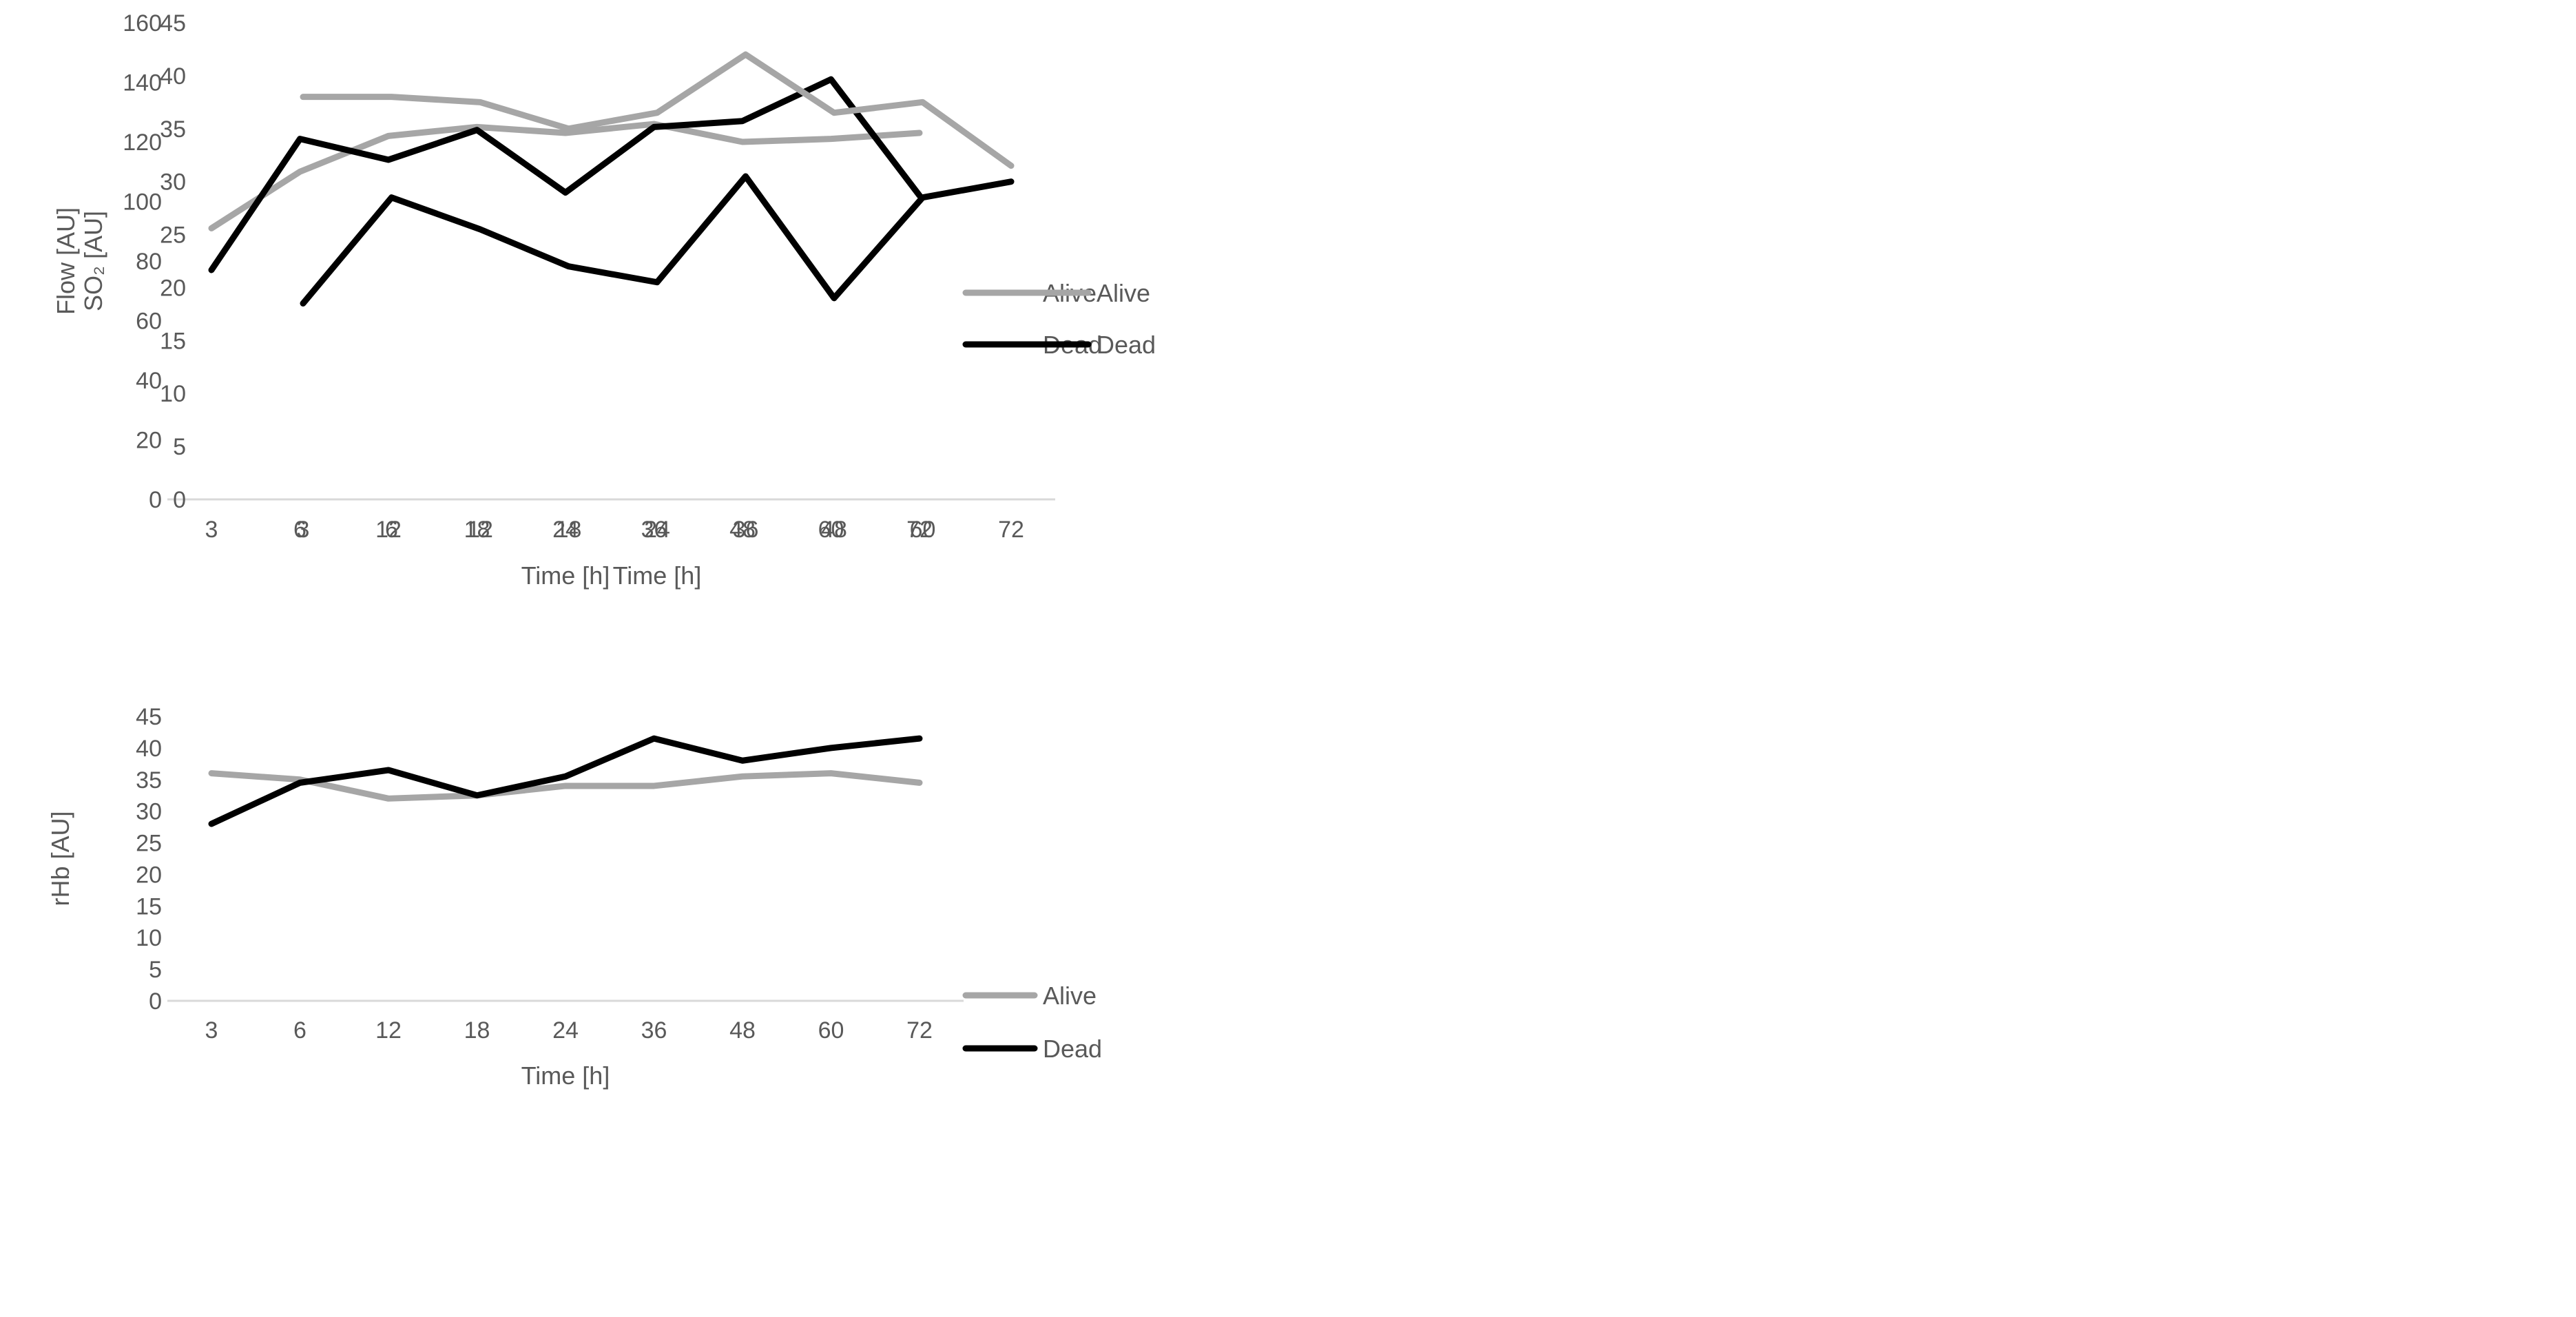 The width and height of the screenshot is (2576, 1317). Describe the element at coordinates (149, 322) in the screenshot. I see `y-tick-label: 60` at that location.